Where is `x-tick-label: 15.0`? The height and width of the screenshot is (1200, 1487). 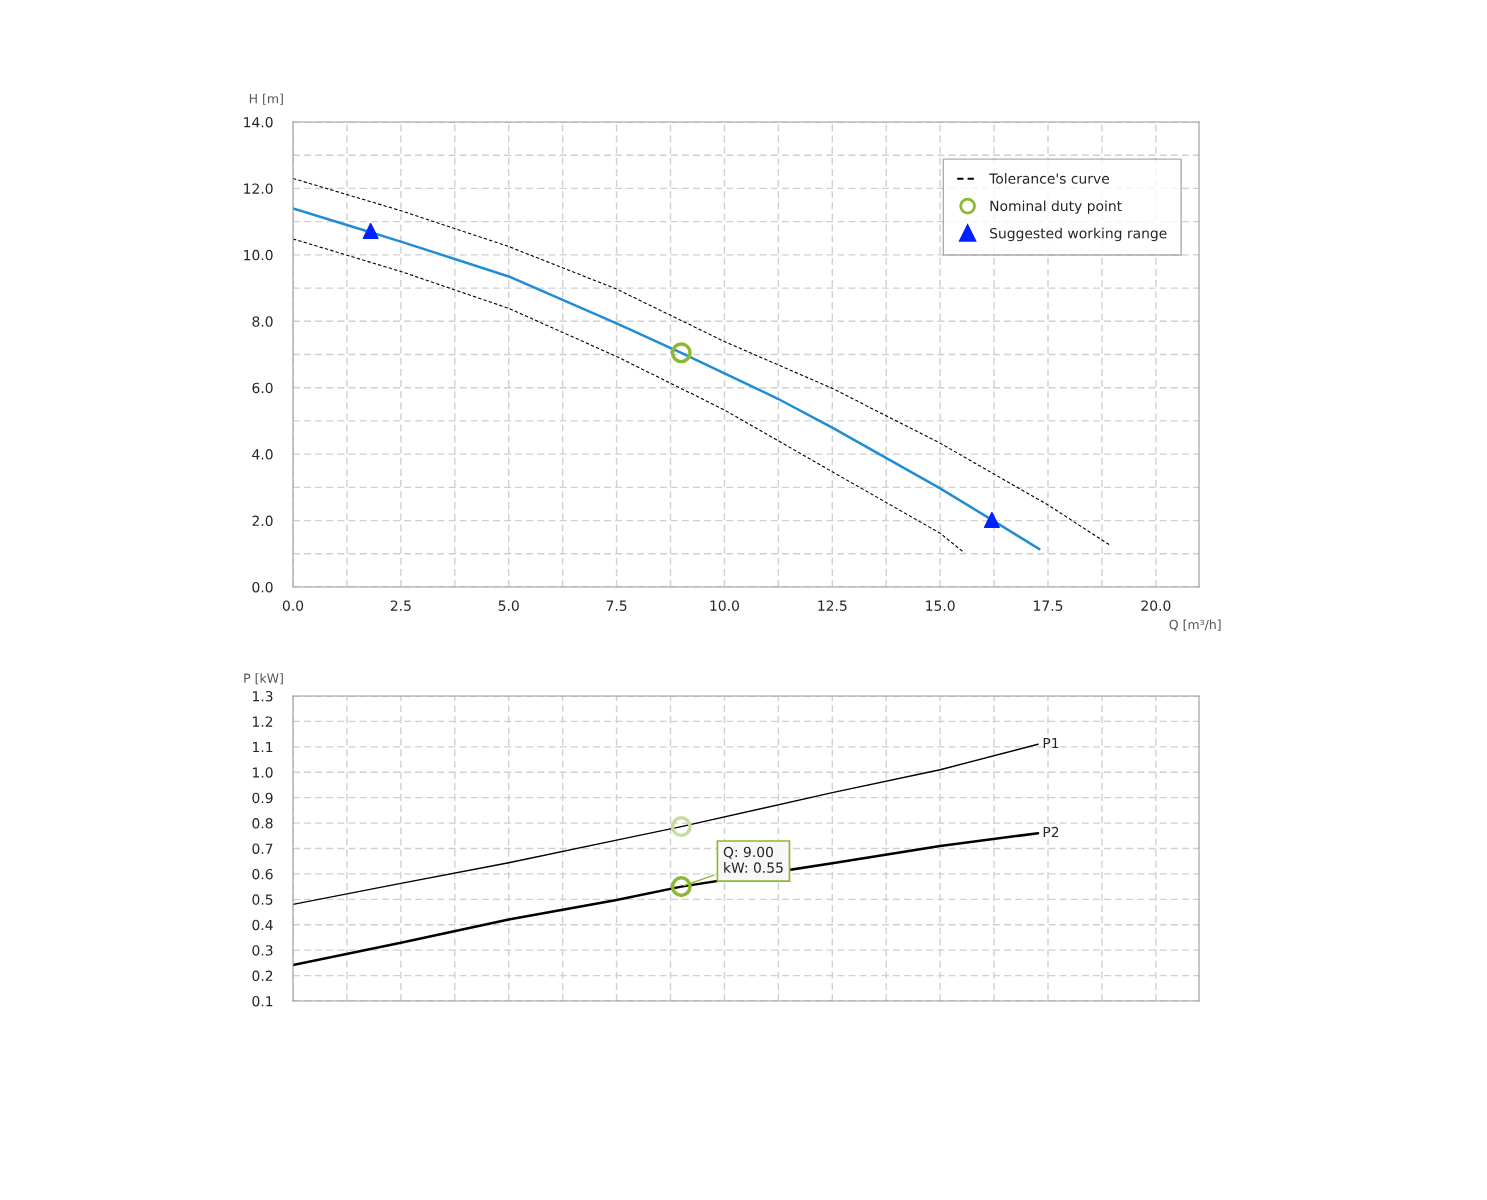 x-tick-label: 15.0 is located at coordinates (940, 605).